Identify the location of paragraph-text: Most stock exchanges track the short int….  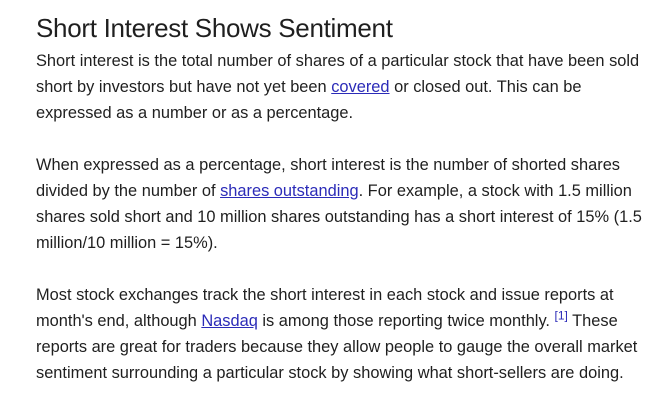
(325, 308).